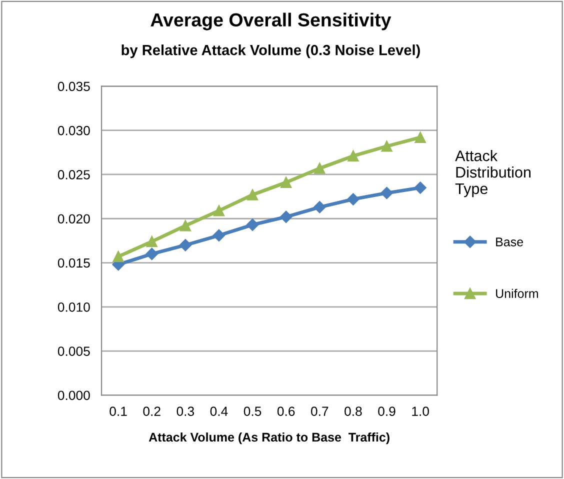  Describe the element at coordinates (74, 307) in the screenshot. I see `y-tick-label: 0.010` at that location.